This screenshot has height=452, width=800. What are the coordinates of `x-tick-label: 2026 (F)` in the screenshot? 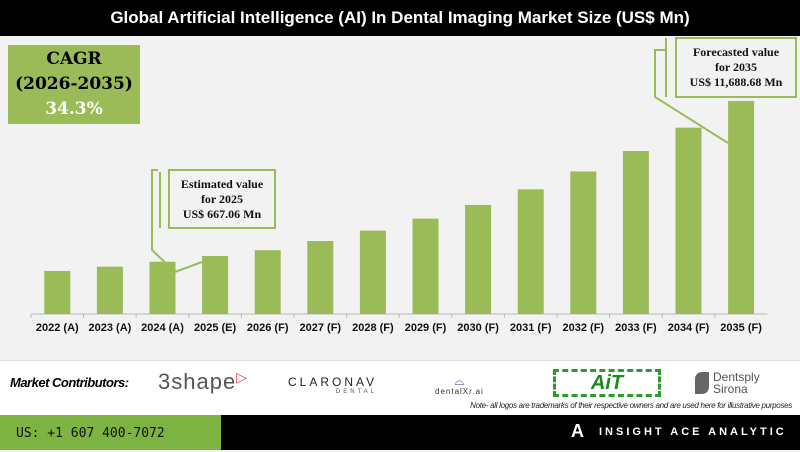 It's located at (268, 328).